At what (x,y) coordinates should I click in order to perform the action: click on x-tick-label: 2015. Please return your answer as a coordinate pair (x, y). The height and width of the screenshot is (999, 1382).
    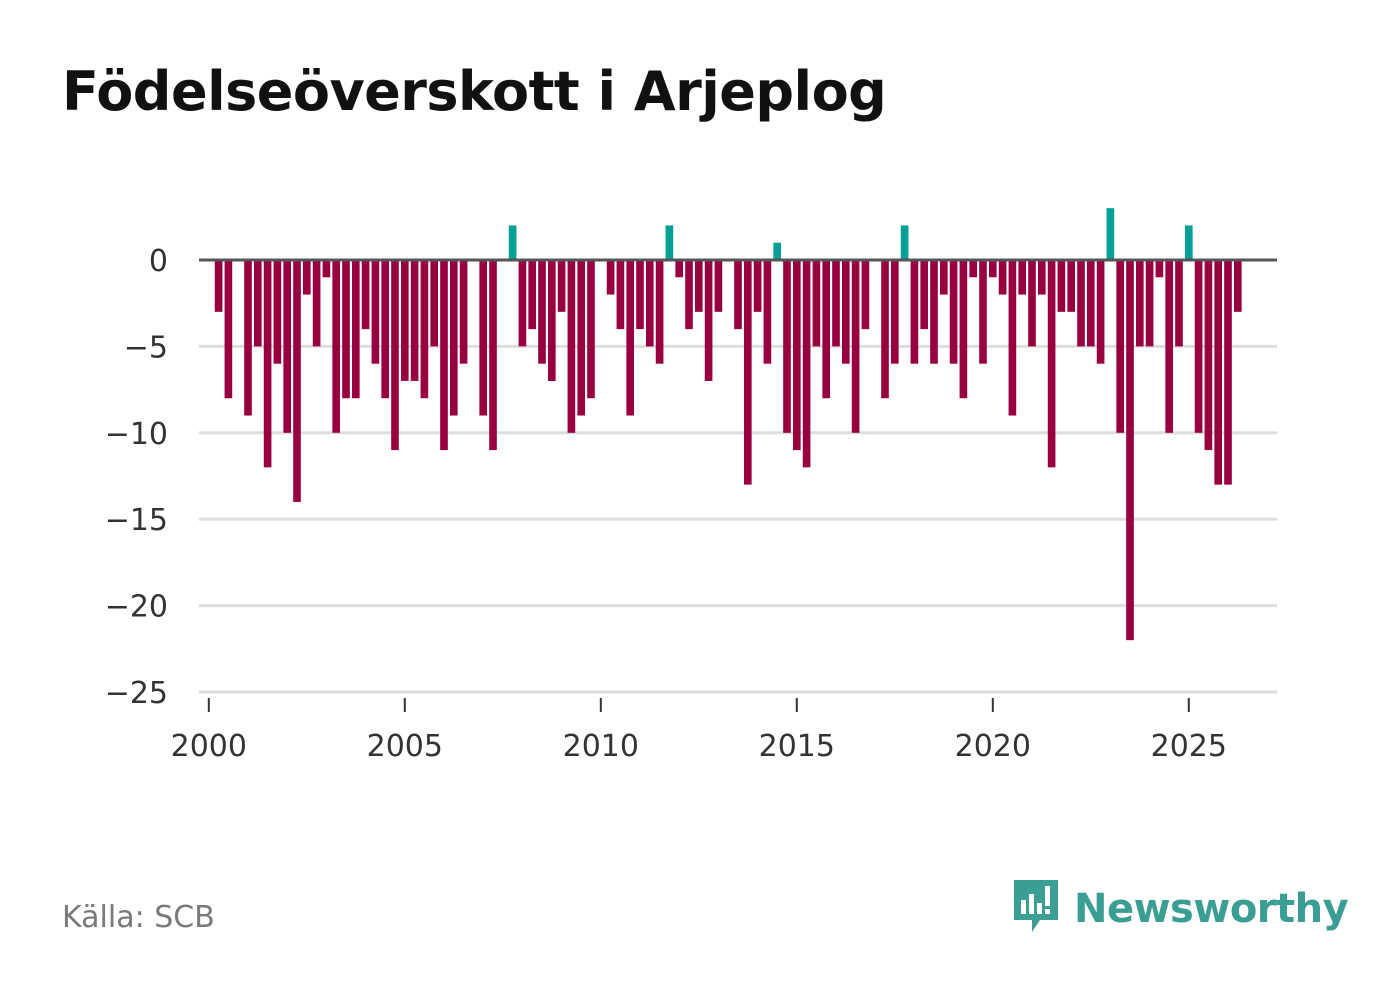
    Looking at the image, I should click on (797, 746).